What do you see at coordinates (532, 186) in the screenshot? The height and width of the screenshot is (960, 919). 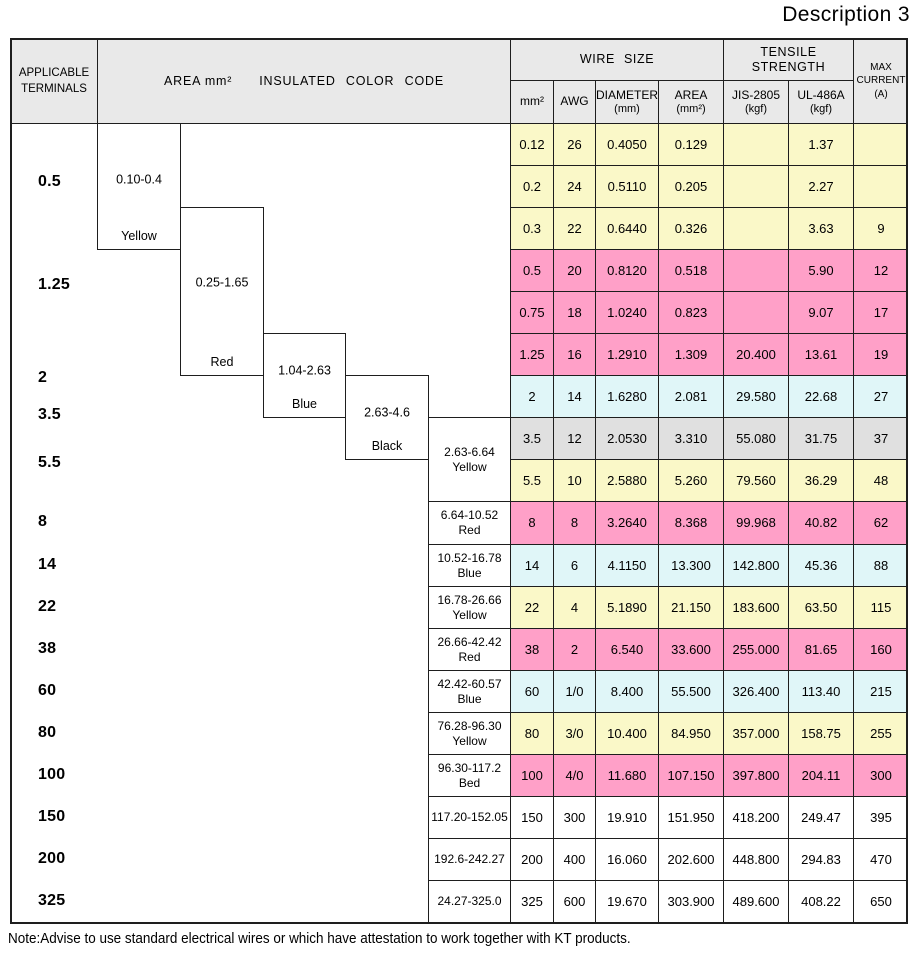 I see `wire-cell: 0.2` at bounding box center [532, 186].